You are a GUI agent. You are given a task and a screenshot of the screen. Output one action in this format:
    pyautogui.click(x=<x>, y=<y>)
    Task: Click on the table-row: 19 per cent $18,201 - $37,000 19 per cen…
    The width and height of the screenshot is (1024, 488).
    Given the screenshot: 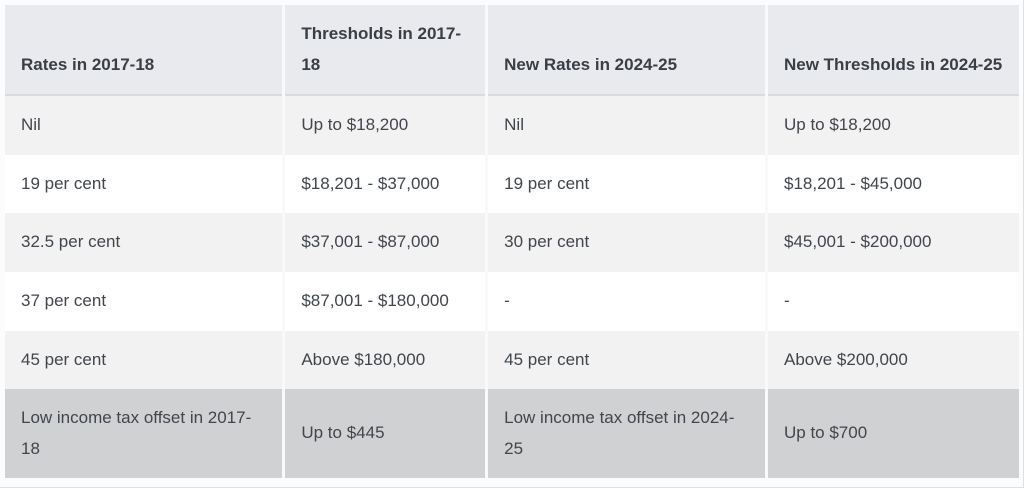 What is the action you would take?
    pyautogui.click(x=512, y=184)
    